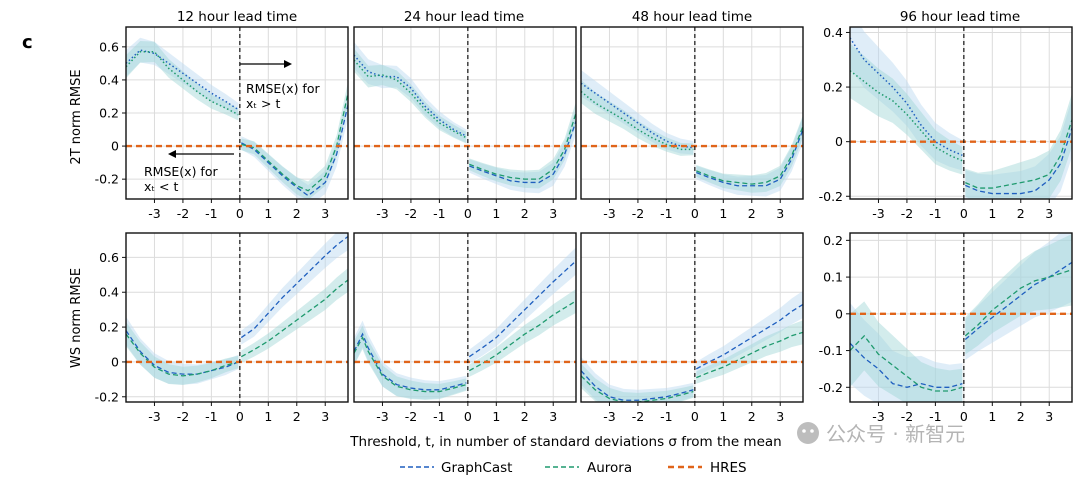 The image size is (1080, 481). Describe the element at coordinates (839, 313) in the screenshot. I see `y-tick-label: 0` at that location.